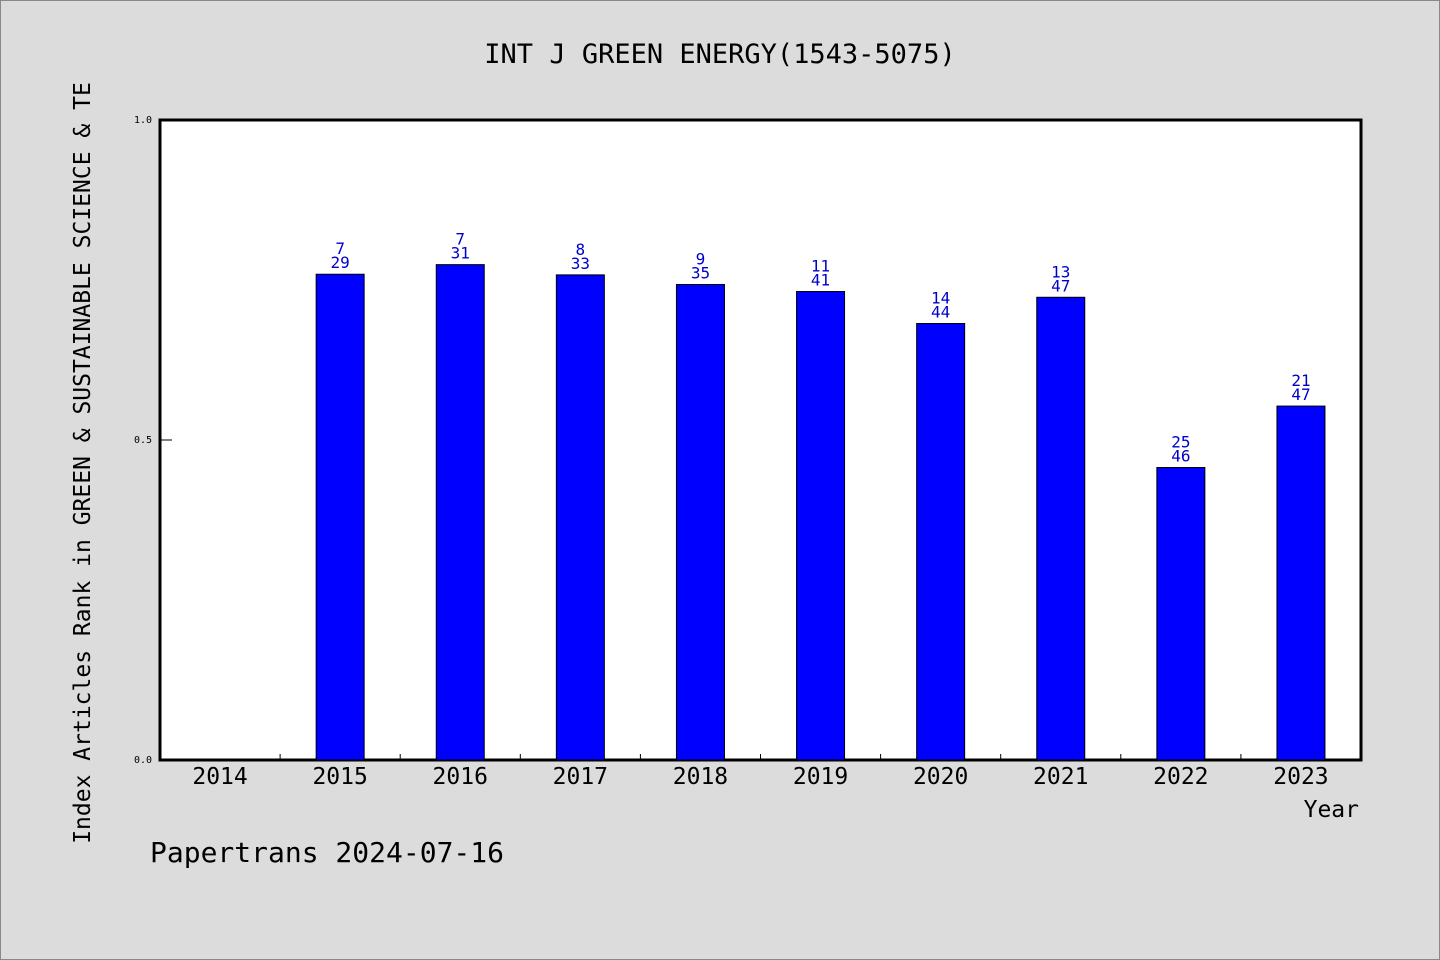  What do you see at coordinates (701, 258) in the screenshot?
I see `bar-rank-label: 9` at bounding box center [701, 258].